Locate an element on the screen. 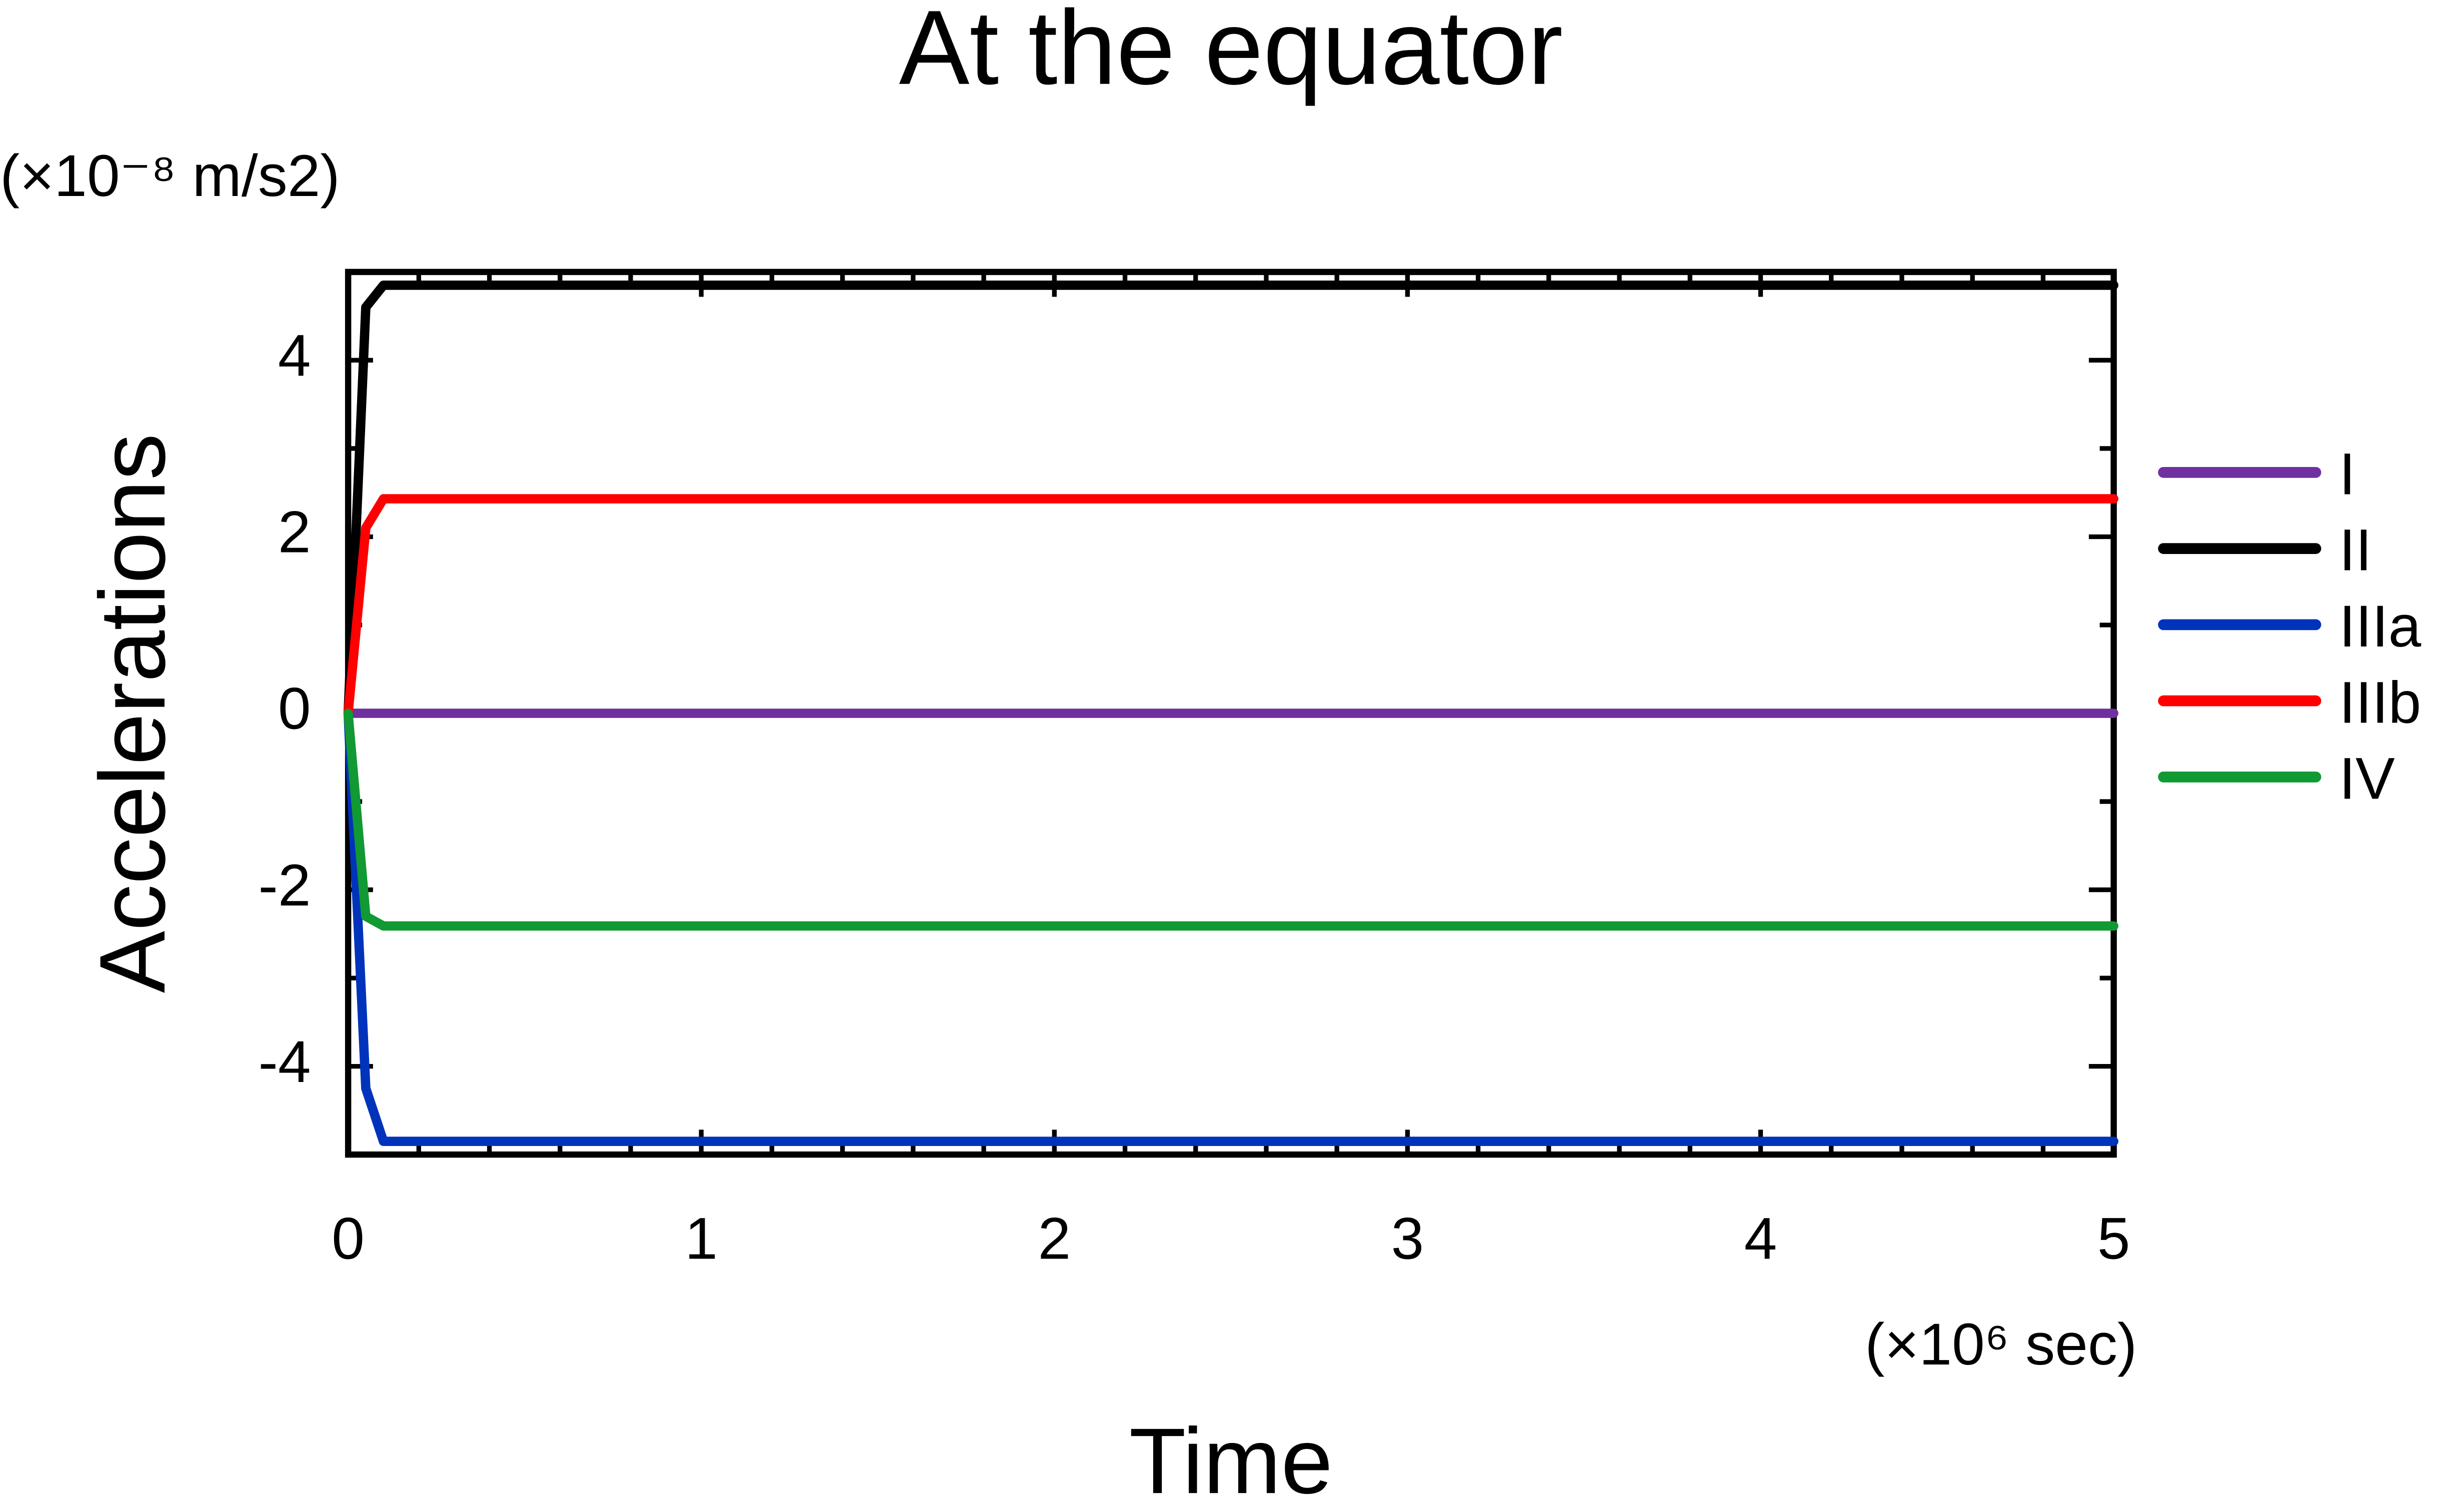  x-tick-label: 3 is located at coordinates (1407, 1239).